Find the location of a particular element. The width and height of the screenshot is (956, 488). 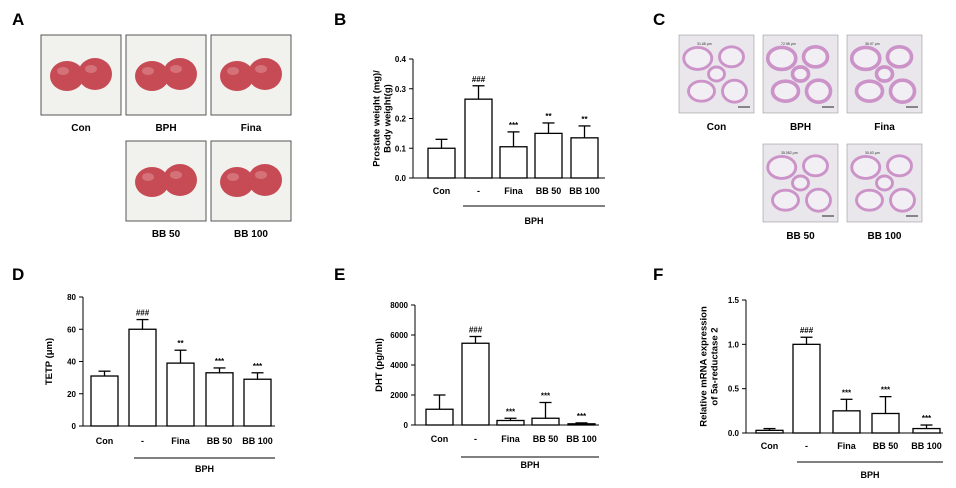

y-tick-label: 0.0 is located at coordinates (734, 433).